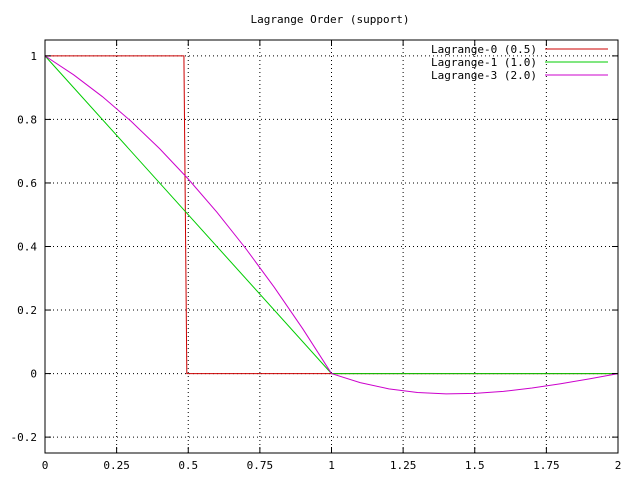  Describe the element at coordinates (27, 310) in the screenshot. I see `y-tick-label: 0.2` at that location.